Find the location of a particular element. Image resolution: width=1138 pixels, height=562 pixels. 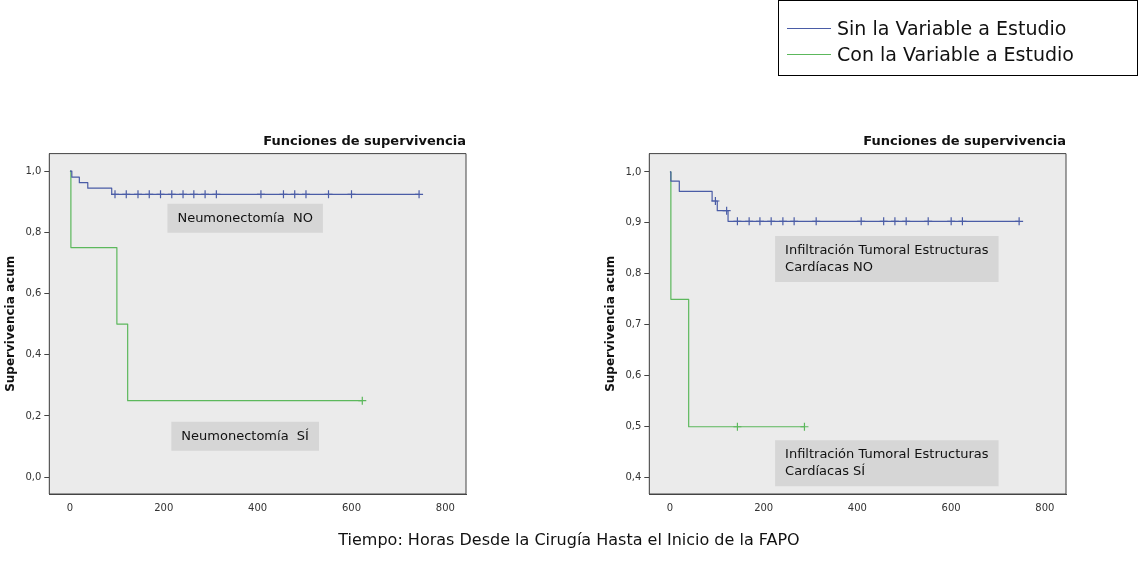

annotation: Infiltración Tumoral Estructuras Cardíacas SÍ is located at coordinates (887, 462).